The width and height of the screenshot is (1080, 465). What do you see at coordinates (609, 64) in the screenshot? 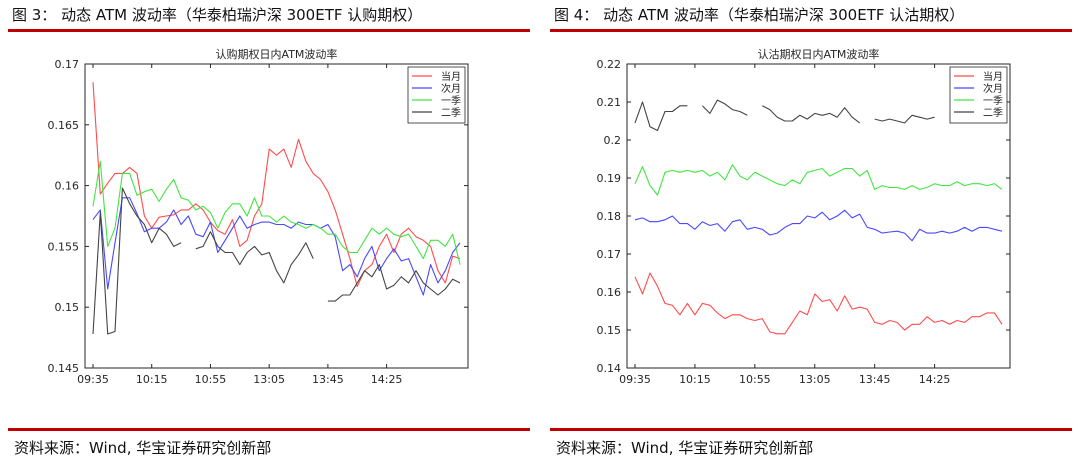
I see `y-tick-label: 0.22` at bounding box center [609, 64].